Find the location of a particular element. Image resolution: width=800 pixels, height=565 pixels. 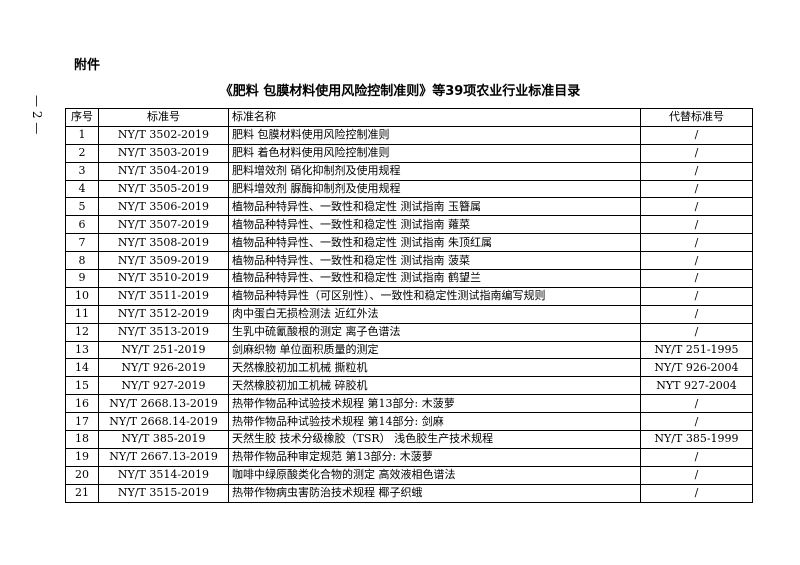

cell: 天然生胶 技术分级橡胶（TSR） 浅色胶生产技术规程 is located at coordinates (434, 439).